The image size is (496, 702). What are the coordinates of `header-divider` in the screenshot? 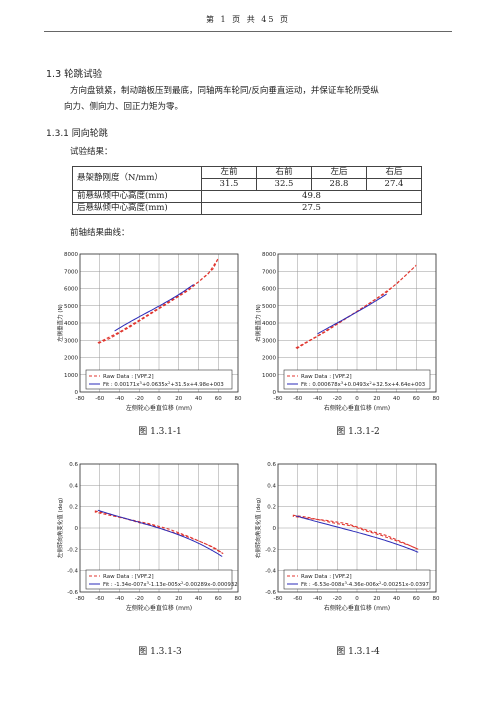 It's located at (248, 31).